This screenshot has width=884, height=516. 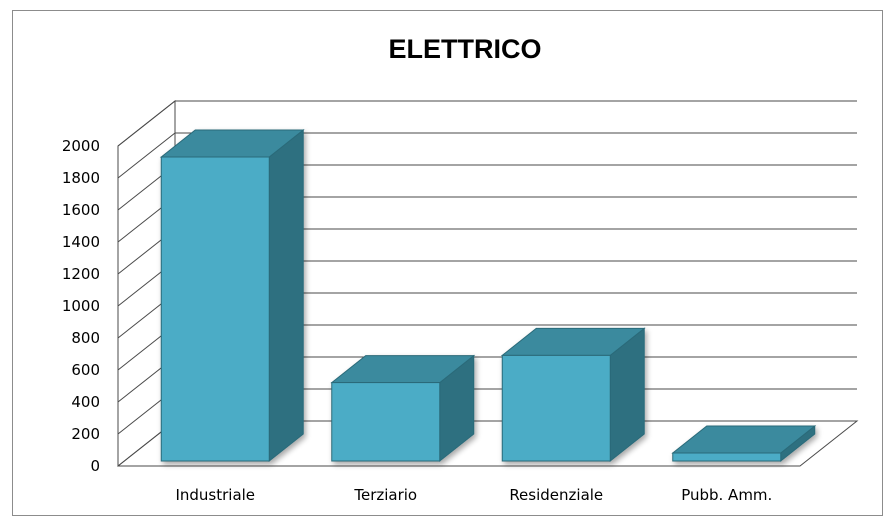 I want to click on x-category-label: Terziario, so click(x=385, y=495).